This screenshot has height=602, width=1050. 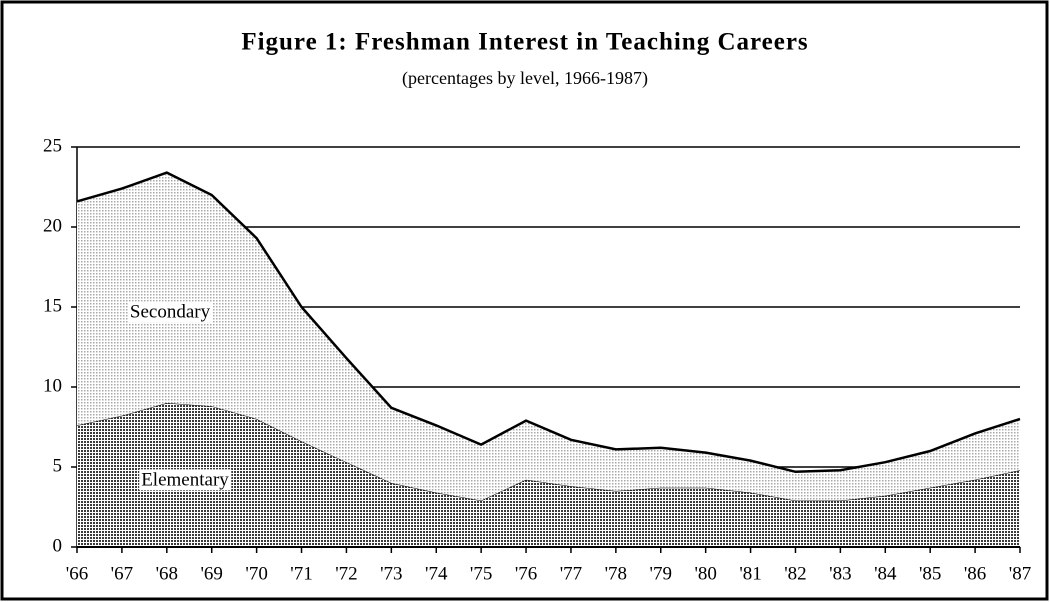 I want to click on x-tick-label: '84, so click(x=885, y=573).